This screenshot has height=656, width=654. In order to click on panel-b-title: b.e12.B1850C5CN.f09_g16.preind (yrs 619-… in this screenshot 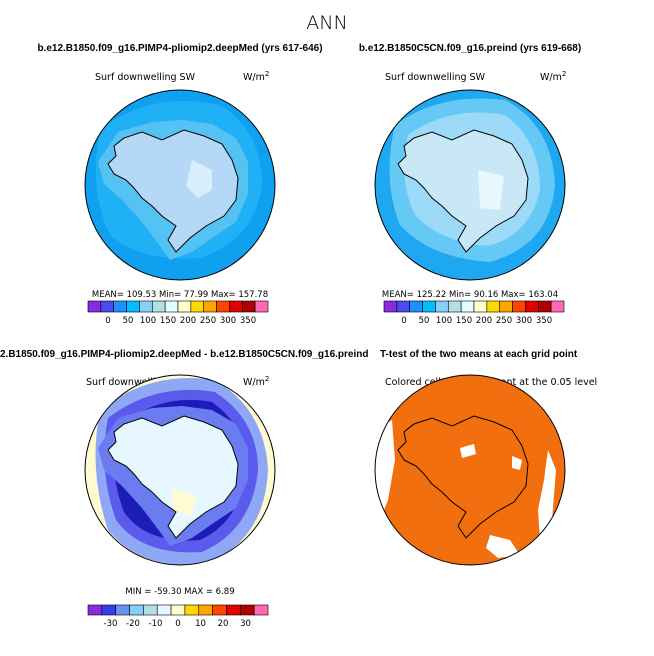, I will do `click(470, 48)`.